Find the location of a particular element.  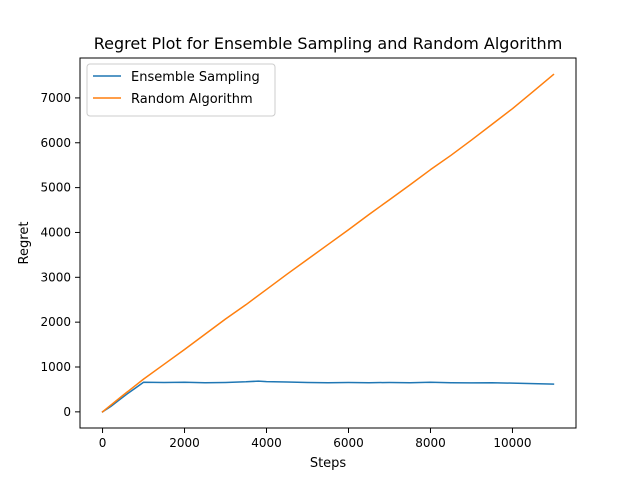

y-tick-label: 1000 is located at coordinates (55, 367).